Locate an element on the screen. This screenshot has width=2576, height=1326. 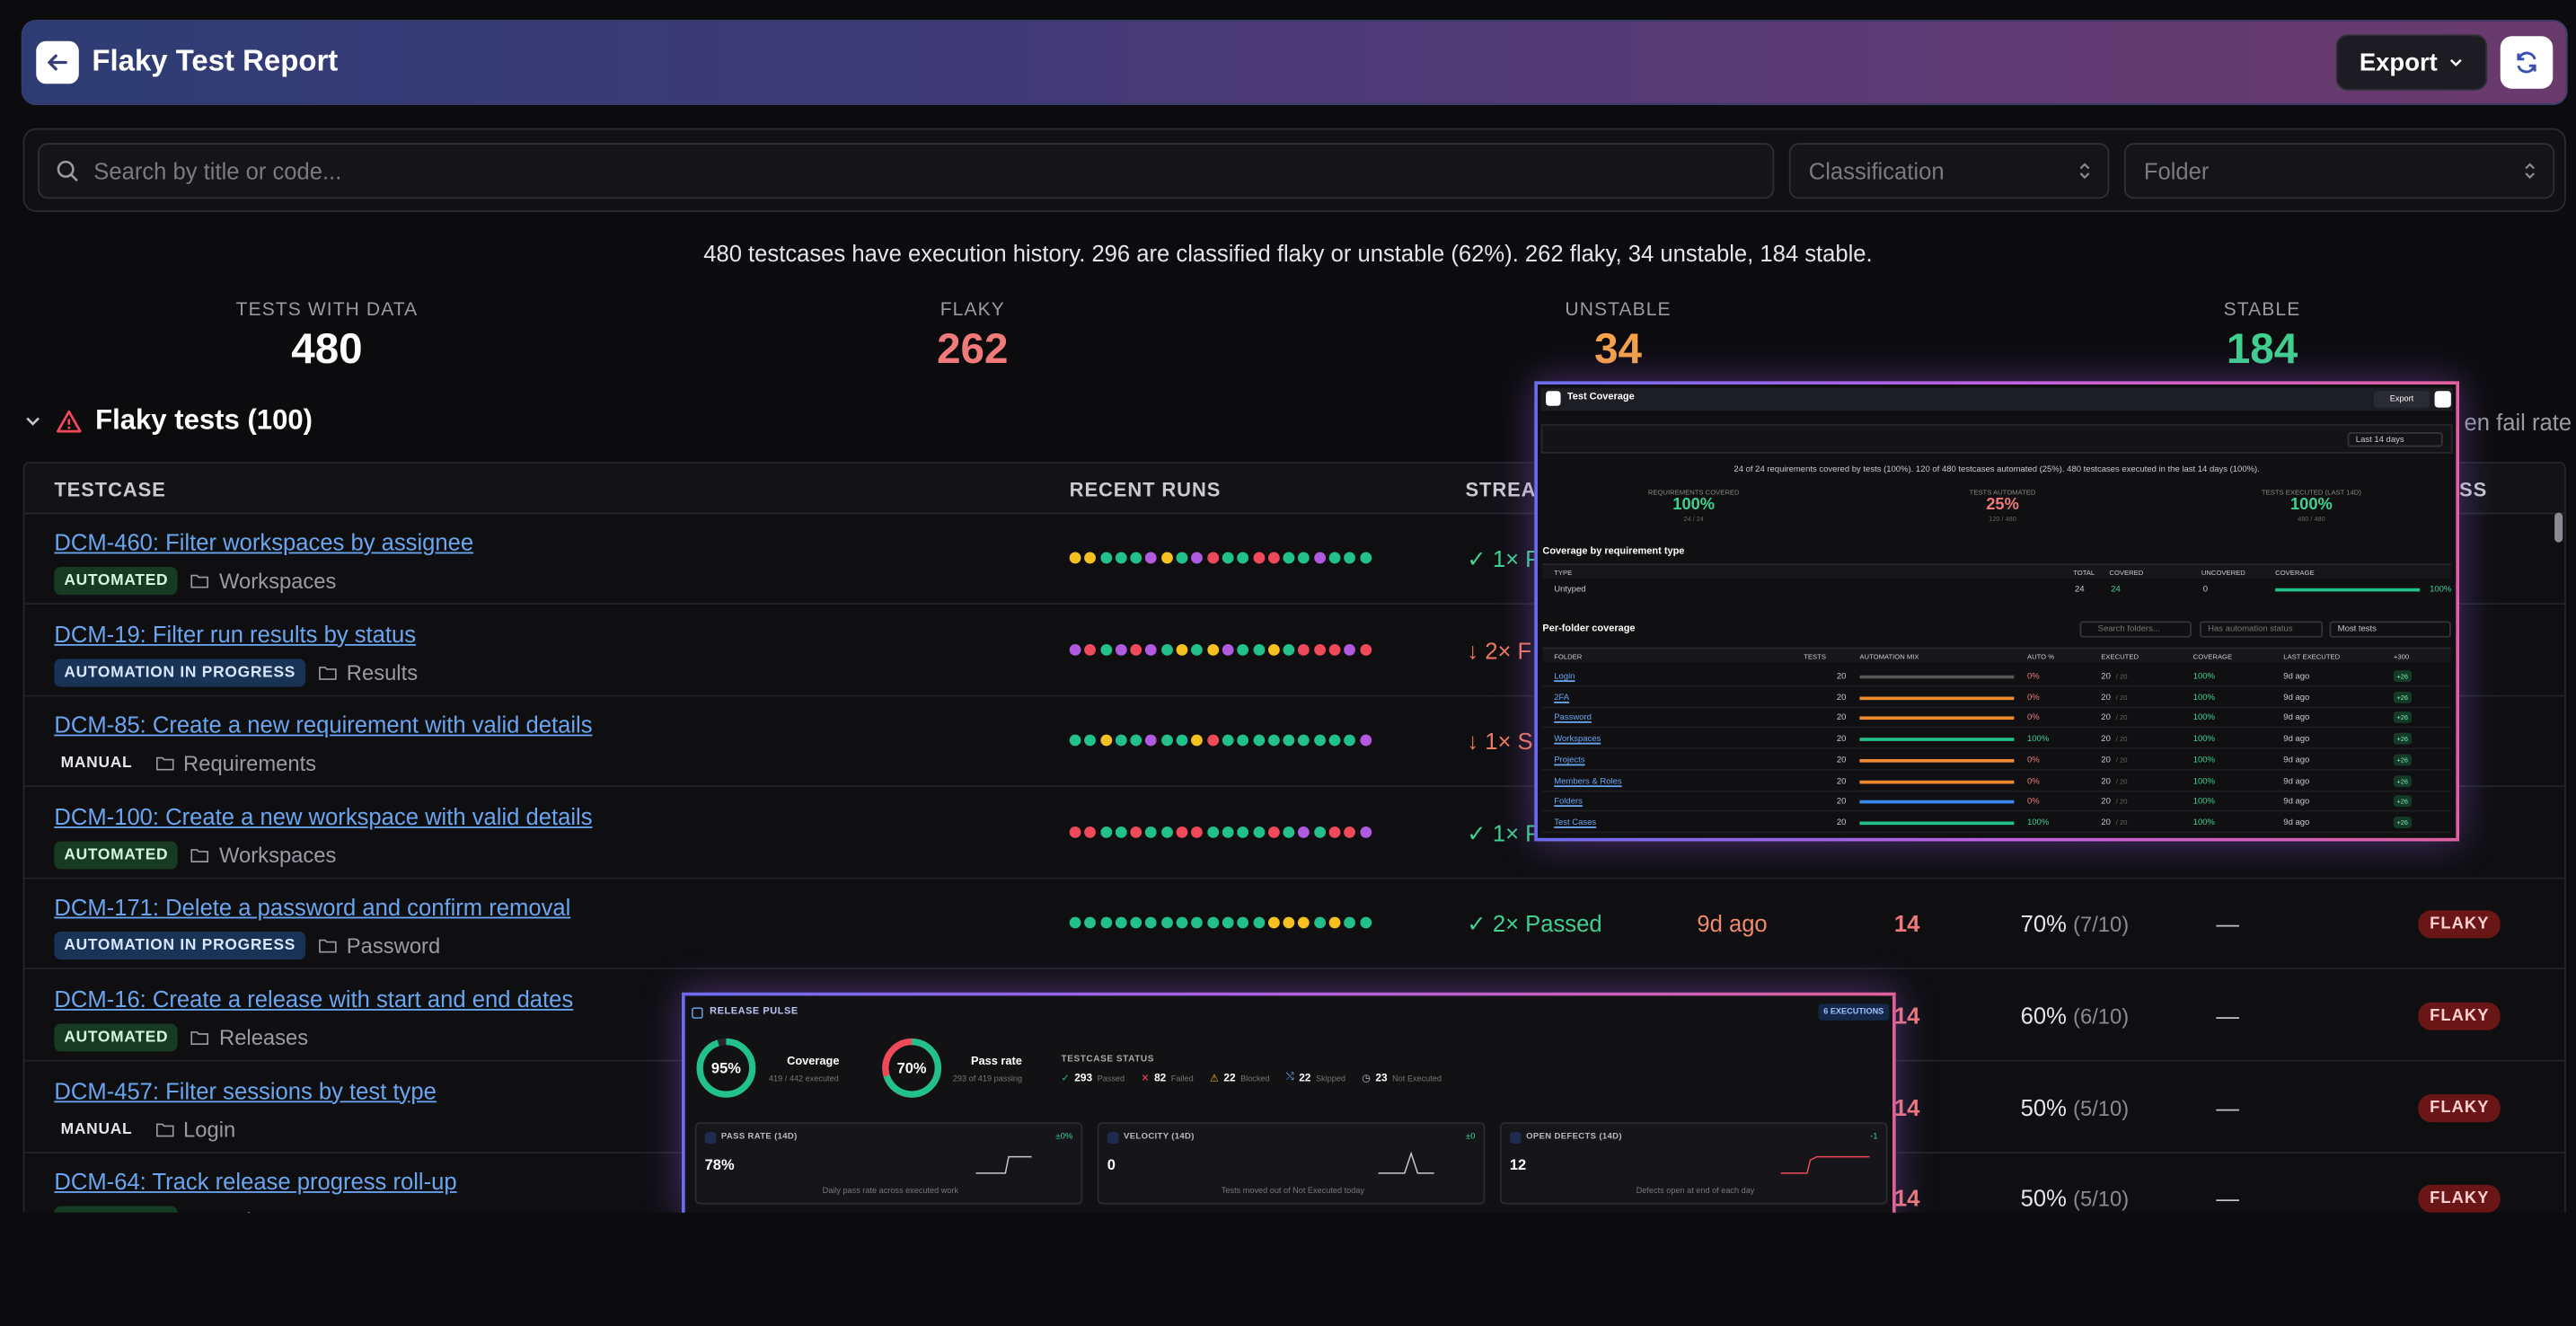
classification-select: Classification is located at coordinates (1949, 171).